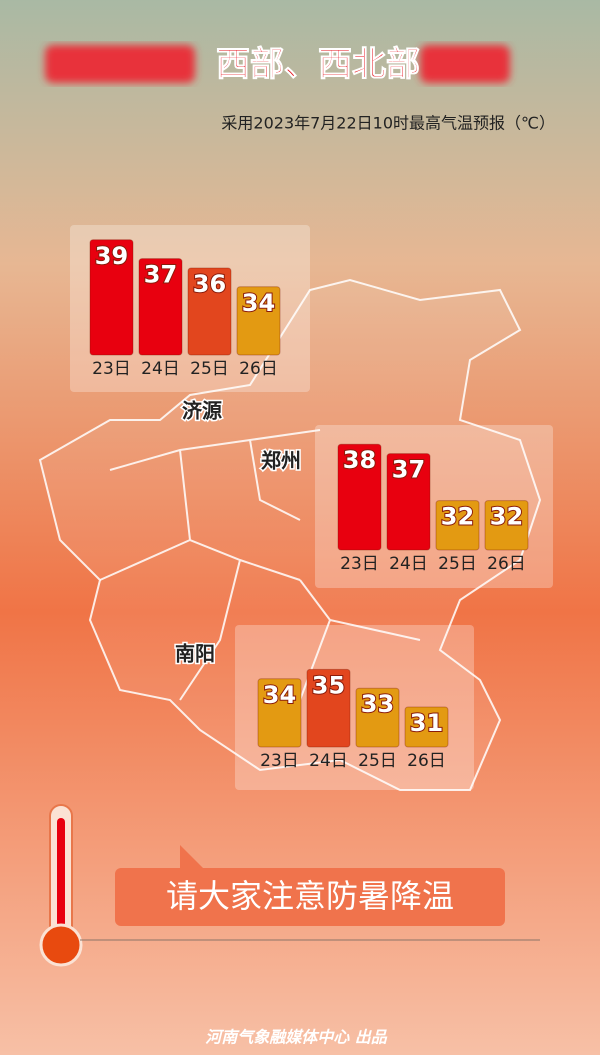 The height and width of the screenshot is (1055, 600). What do you see at coordinates (426, 723) in the screenshot?
I see `value-label: 31` at bounding box center [426, 723].